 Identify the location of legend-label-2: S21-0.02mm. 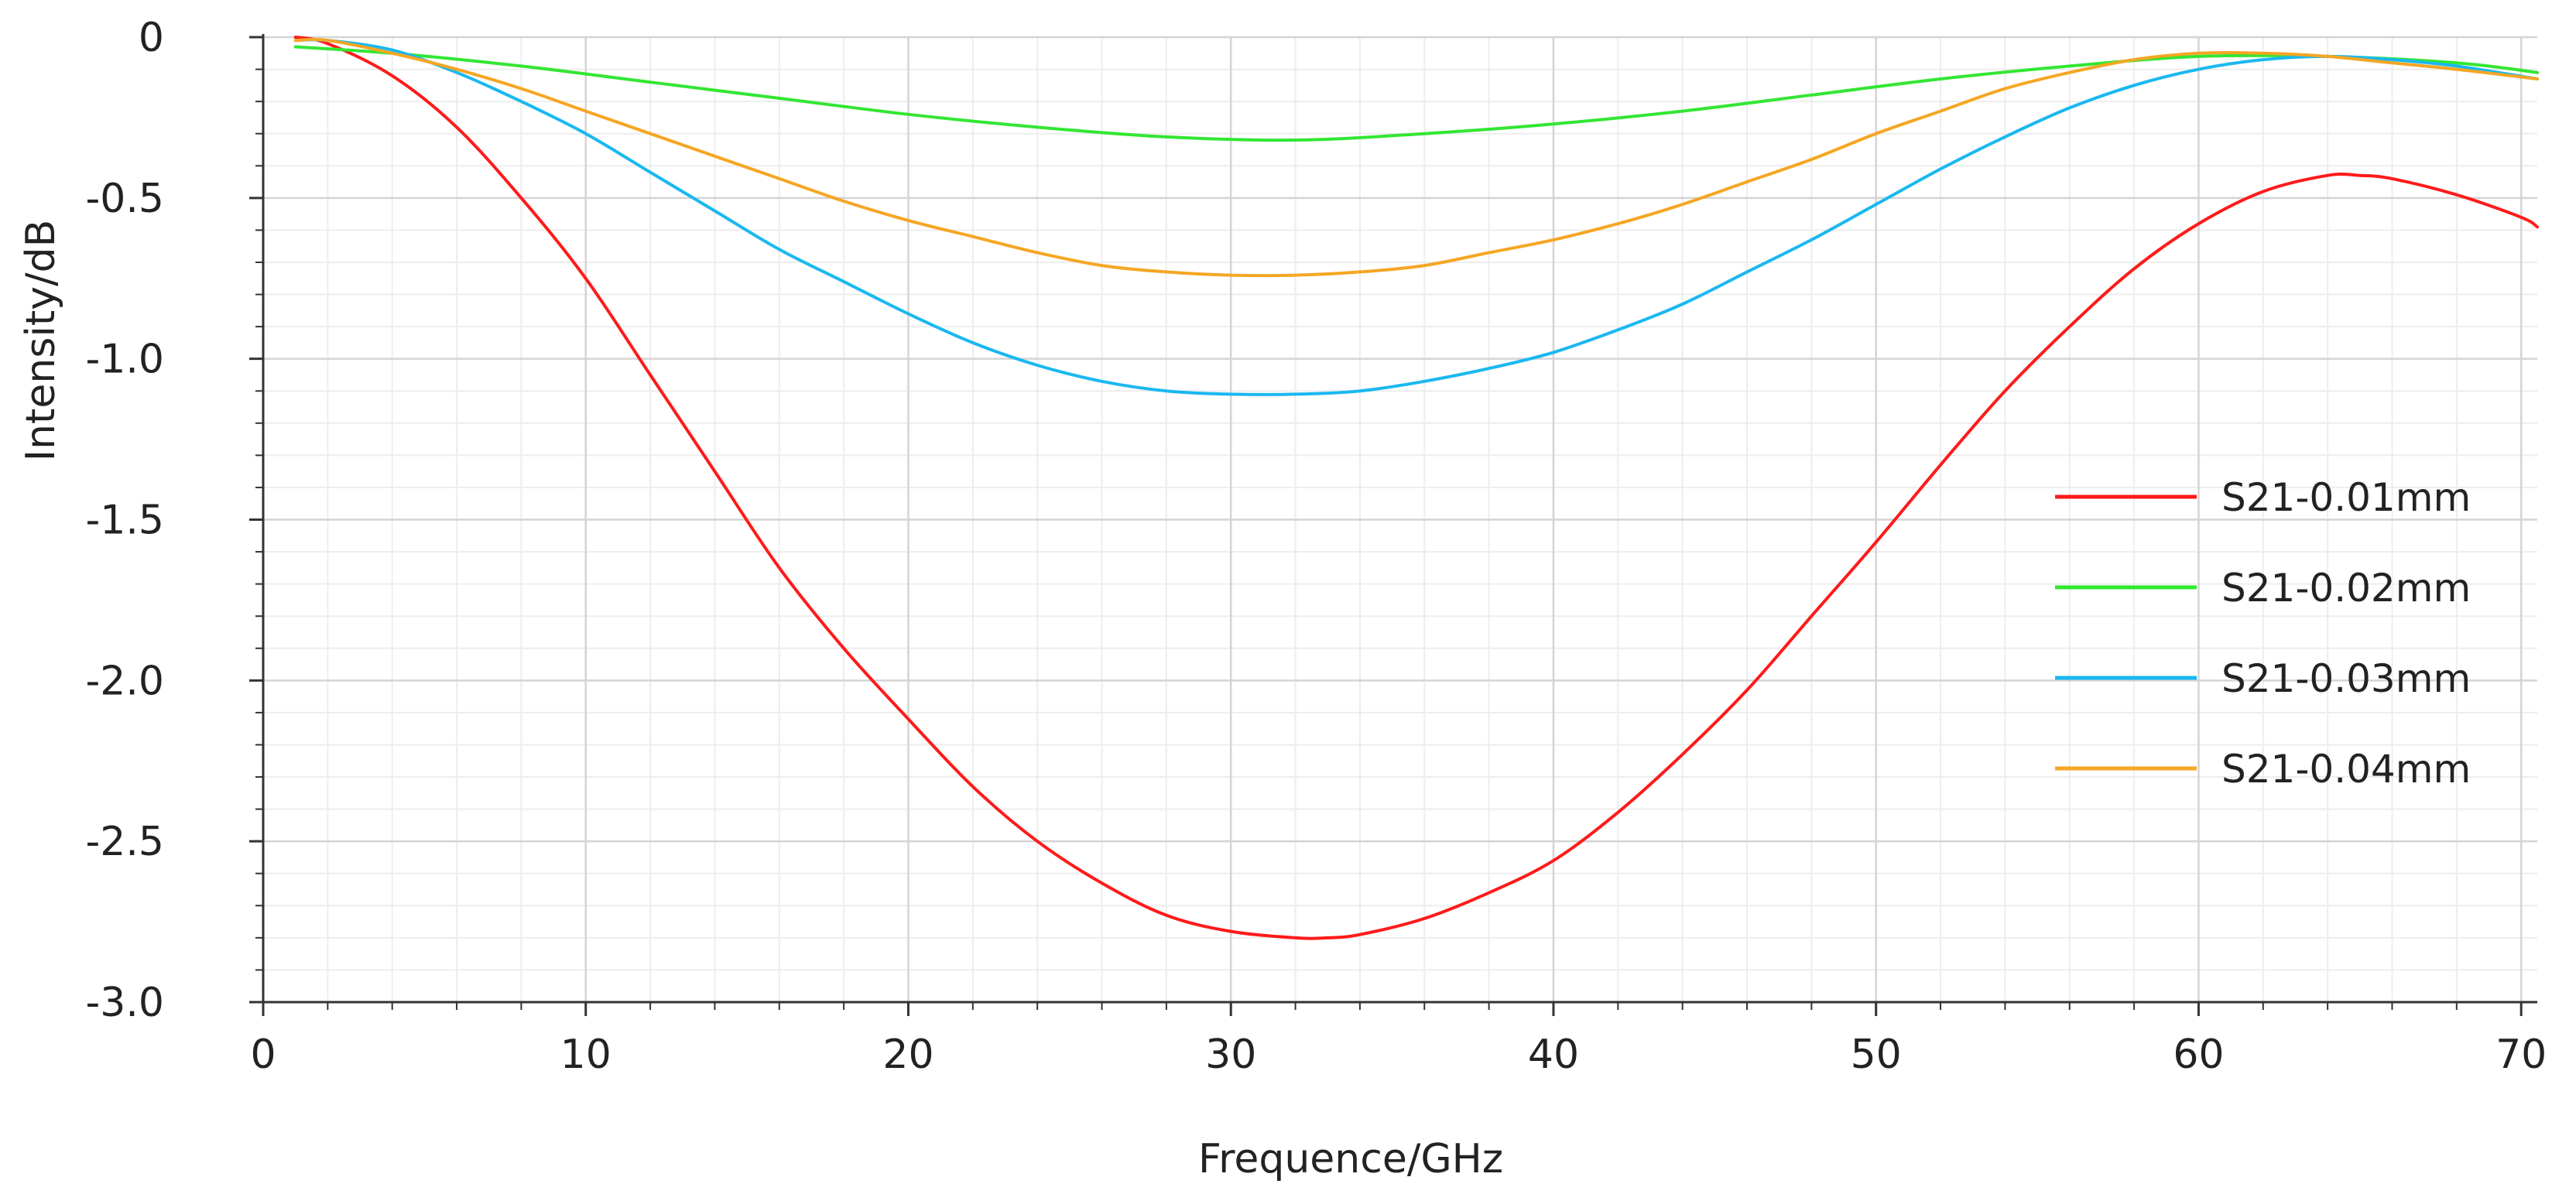
(2346, 589).